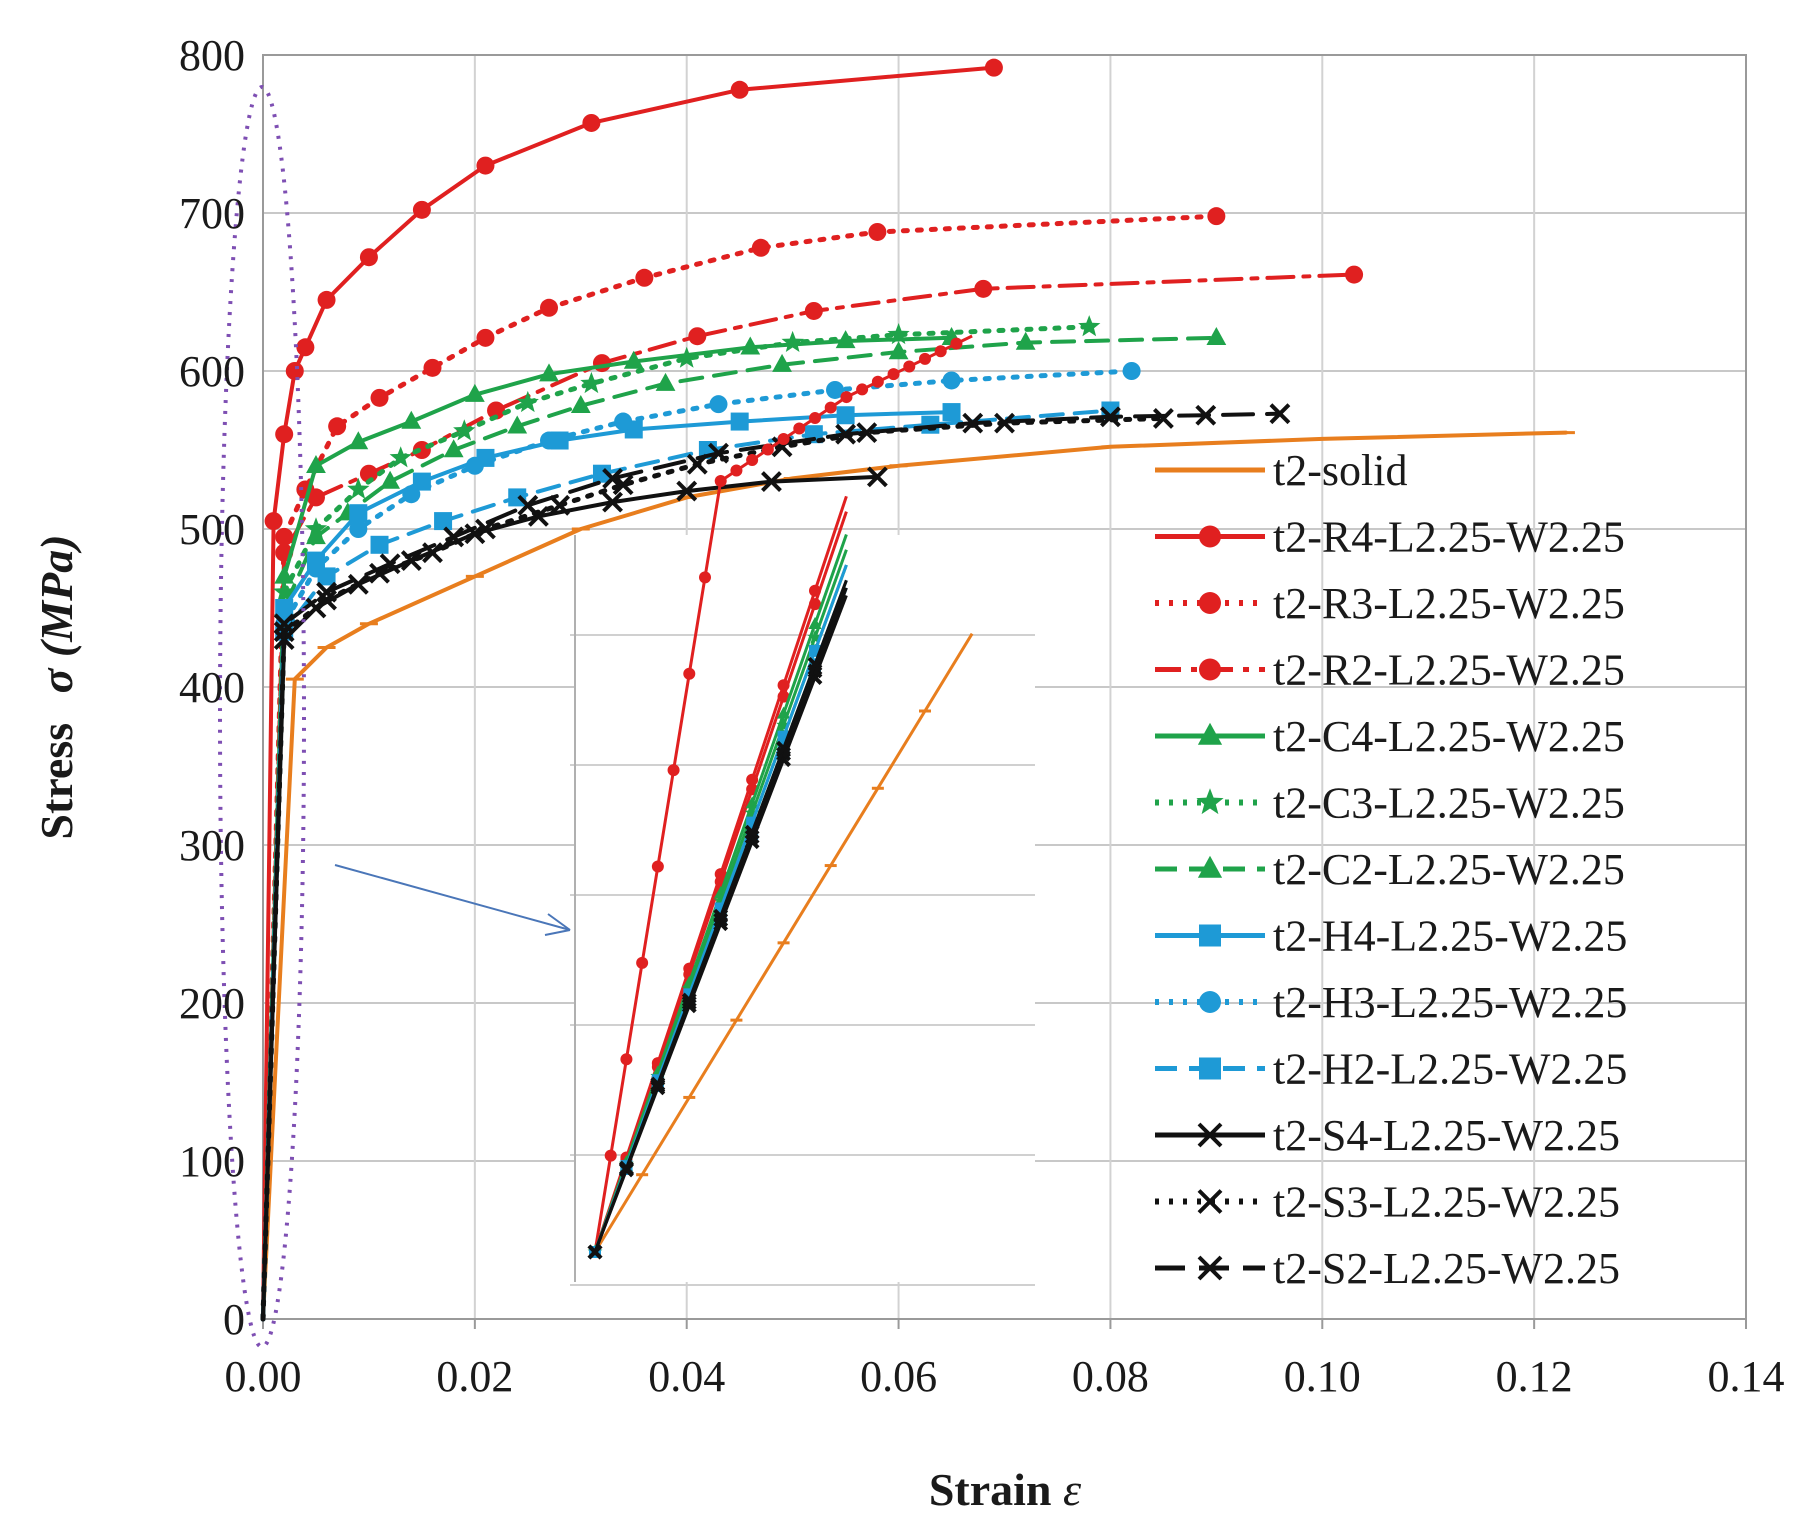 The width and height of the screenshot is (1815, 1532). I want to click on legend-item: t2-S2-L2.25-W2.25, so click(1387, 1268).